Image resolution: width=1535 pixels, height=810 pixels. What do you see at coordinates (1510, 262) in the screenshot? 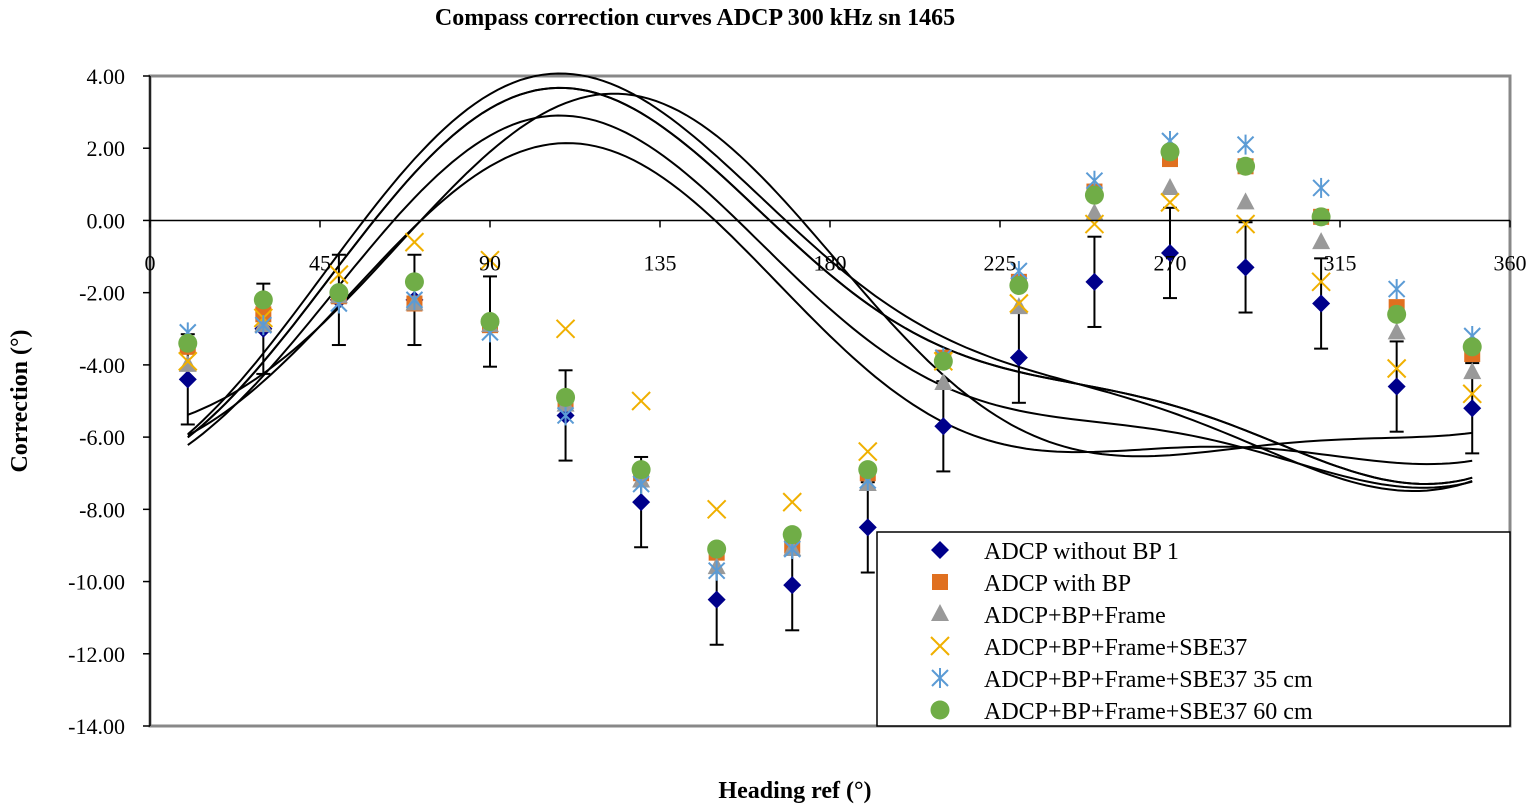
I see `x-tick-label: 360` at bounding box center [1510, 262].